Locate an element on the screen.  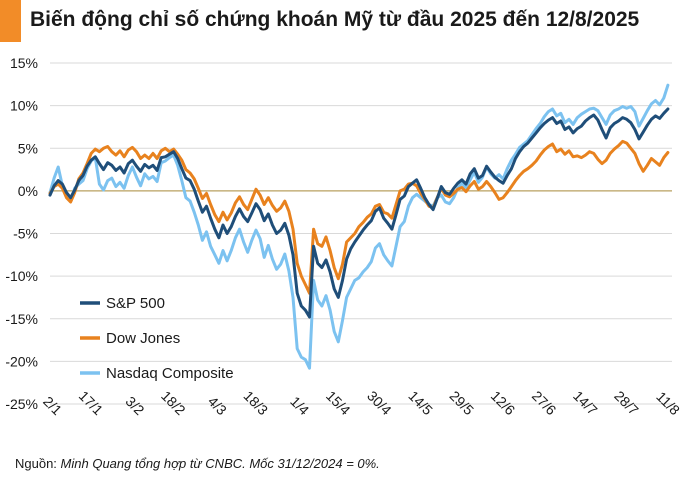
x-tick-label: 18/3 is located at coordinates (256, 403).